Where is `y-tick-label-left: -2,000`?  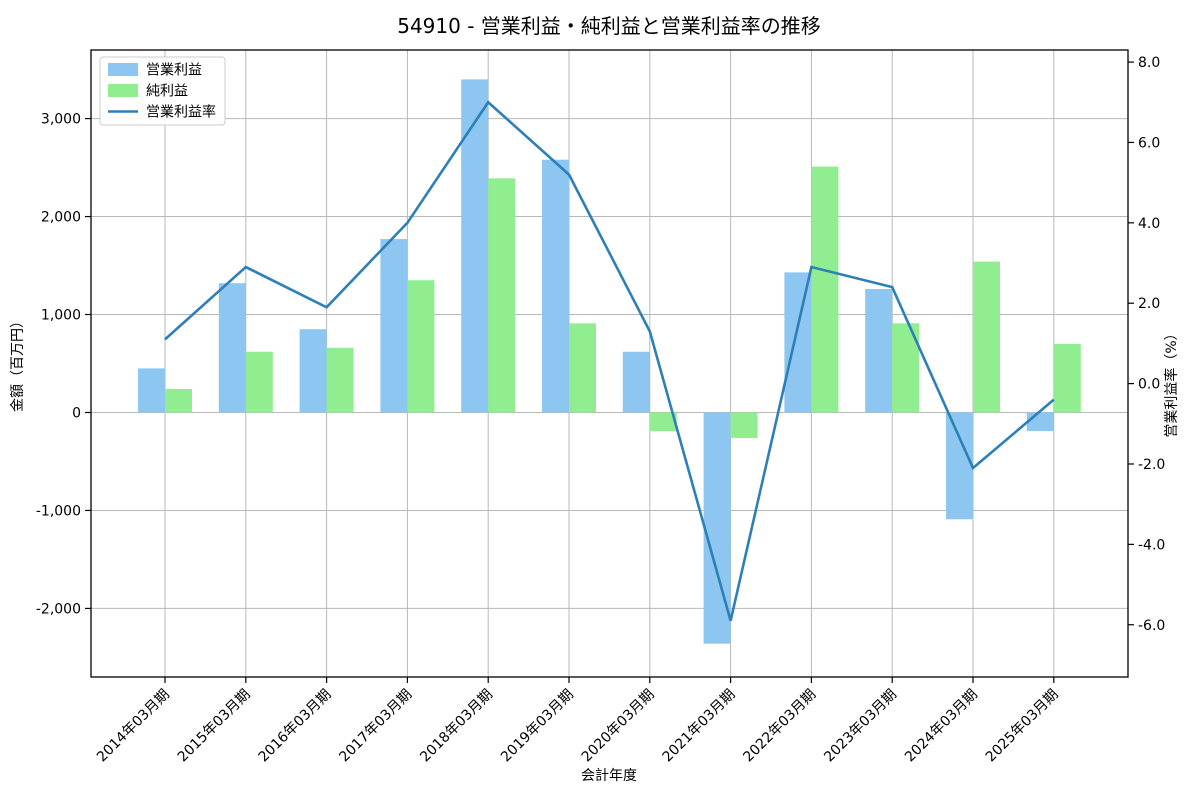 y-tick-label-left: -2,000 is located at coordinates (58, 609).